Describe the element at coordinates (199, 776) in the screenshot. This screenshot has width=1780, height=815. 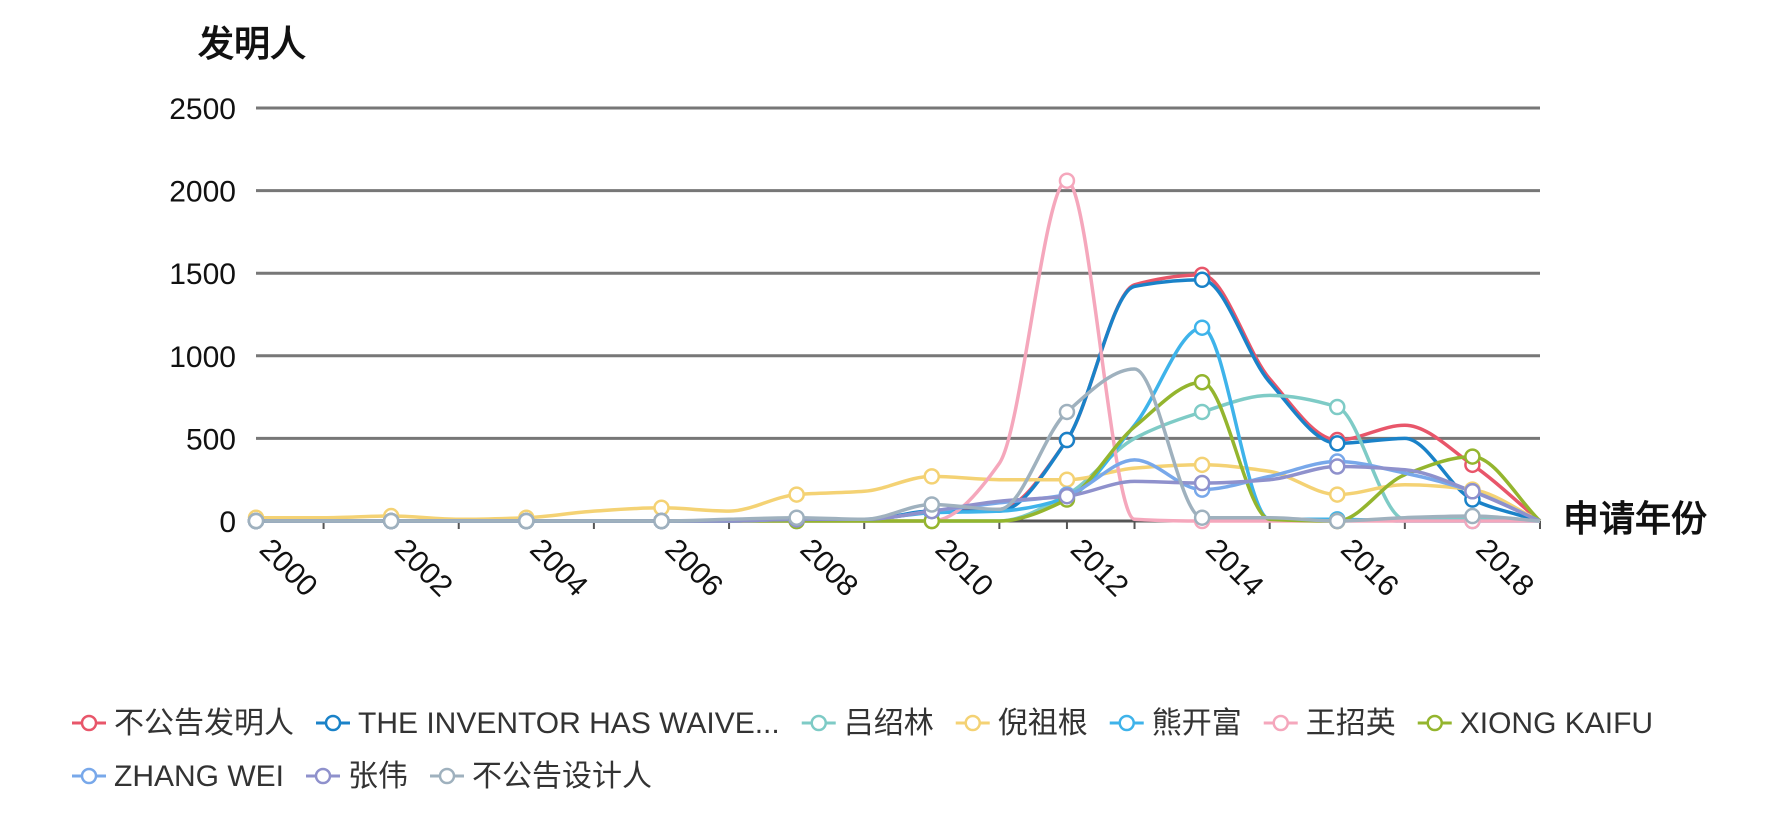
I see `legend-label: ZHANG WEI` at that location.